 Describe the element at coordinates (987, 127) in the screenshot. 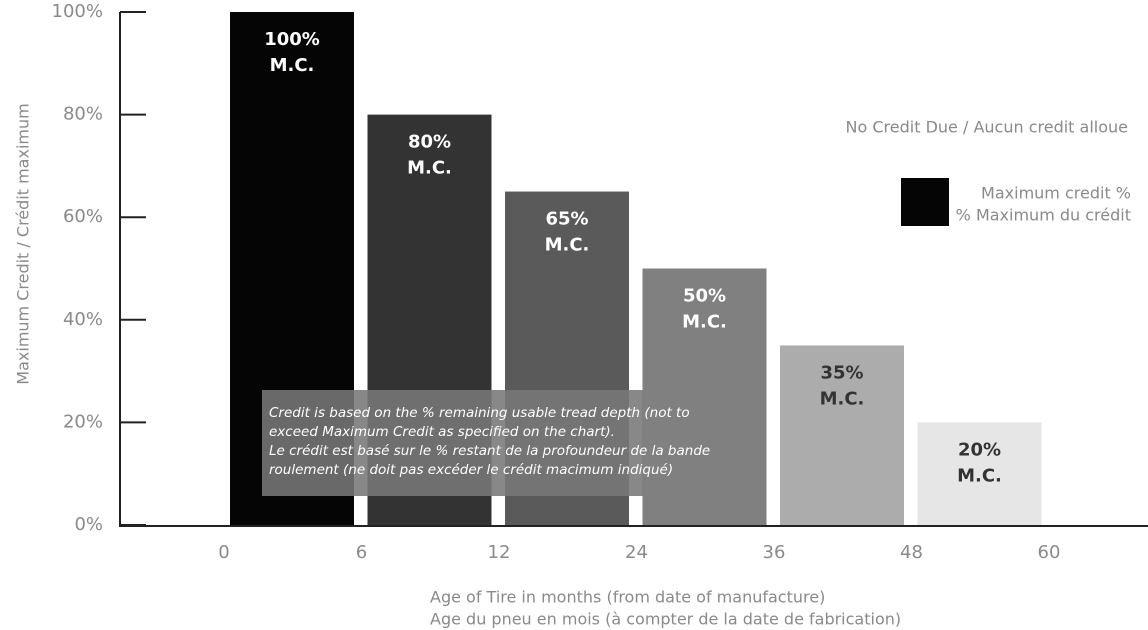

I see `no-credit-note: No Credit Due / Aucun credit alloue` at that location.